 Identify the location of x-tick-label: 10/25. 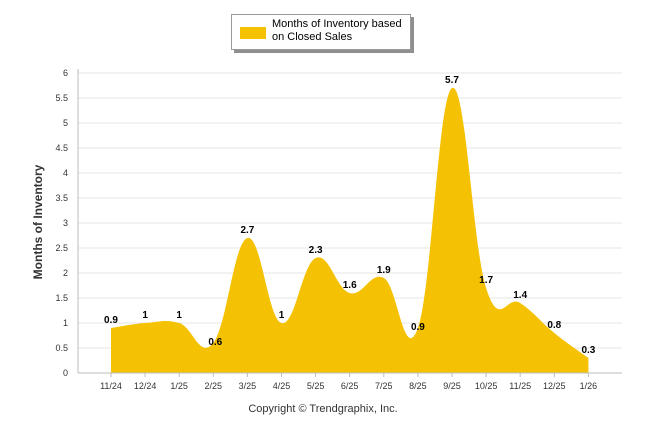
(486, 386).